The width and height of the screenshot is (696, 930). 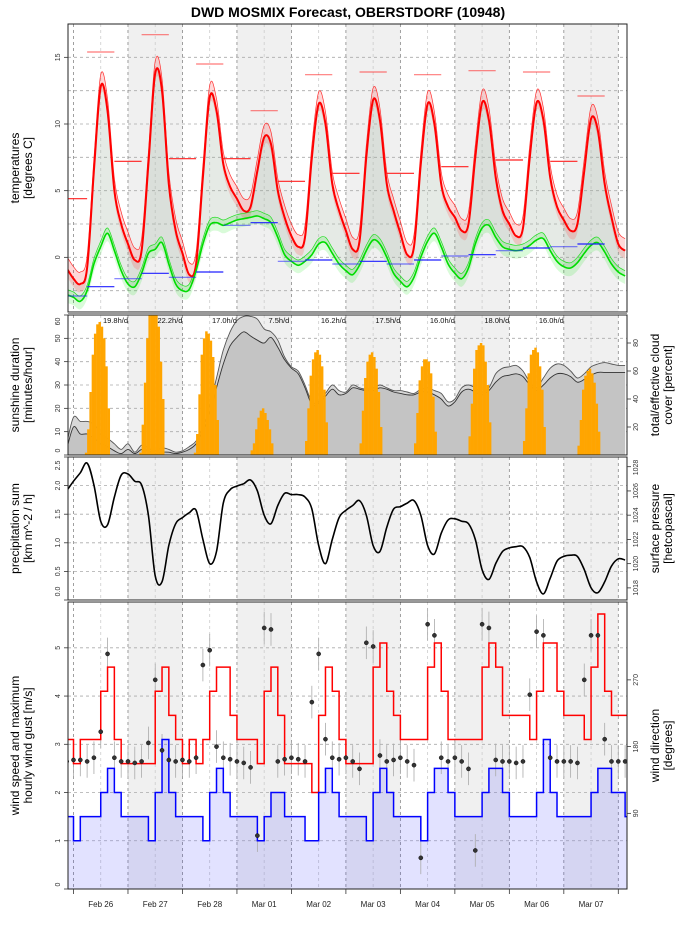 What do you see at coordinates (58, 486) in the screenshot?
I see `y-tick-label: 2.0` at bounding box center [58, 486].